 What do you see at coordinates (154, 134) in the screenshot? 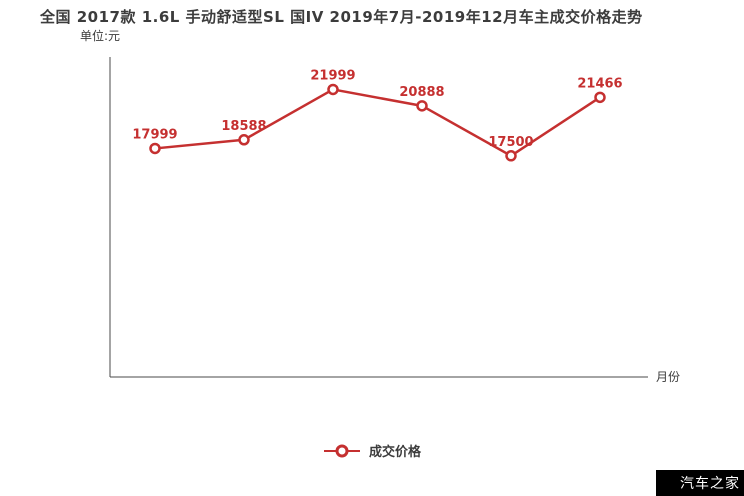
I see `data-point-label: 17999` at bounding box center [154, 134].